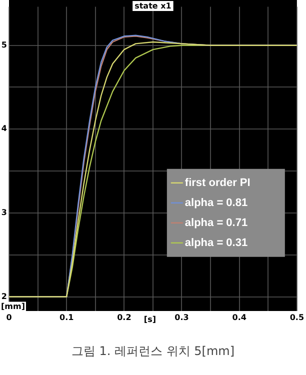  I want to click on legend-label: alpha = 0.71, so click(216, 222).